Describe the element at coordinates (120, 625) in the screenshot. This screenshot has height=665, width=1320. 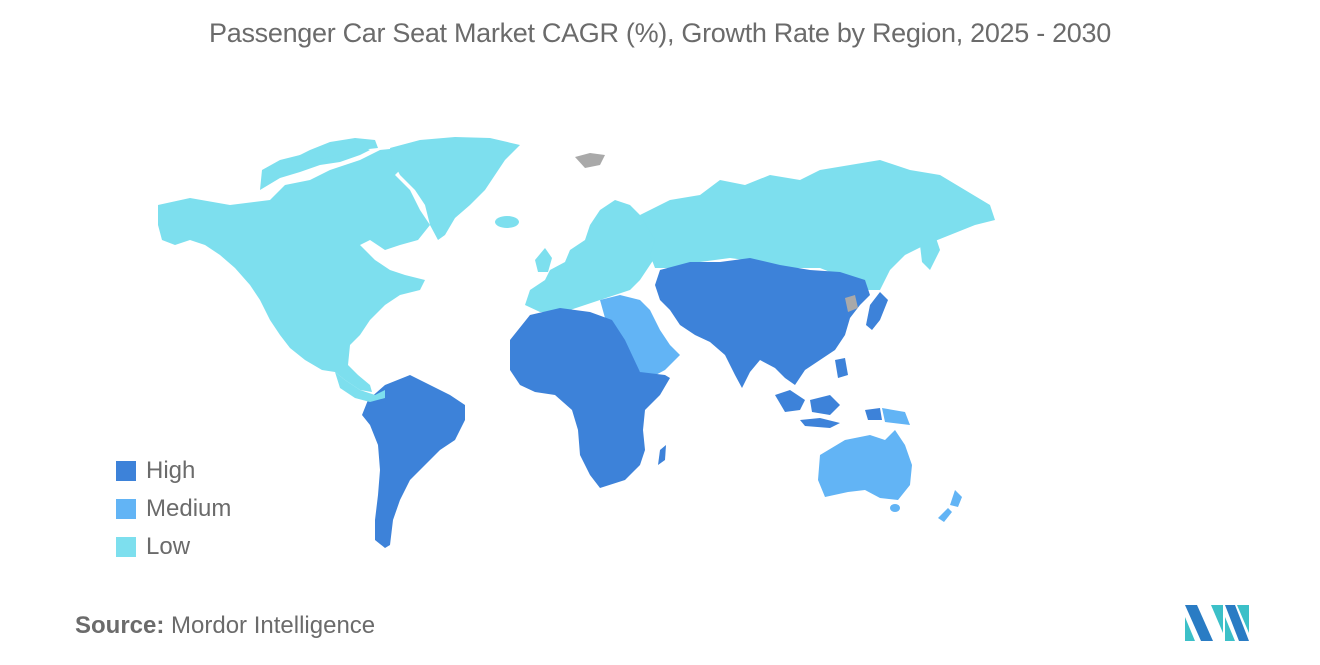
I see `source-label: Source:` at that location.